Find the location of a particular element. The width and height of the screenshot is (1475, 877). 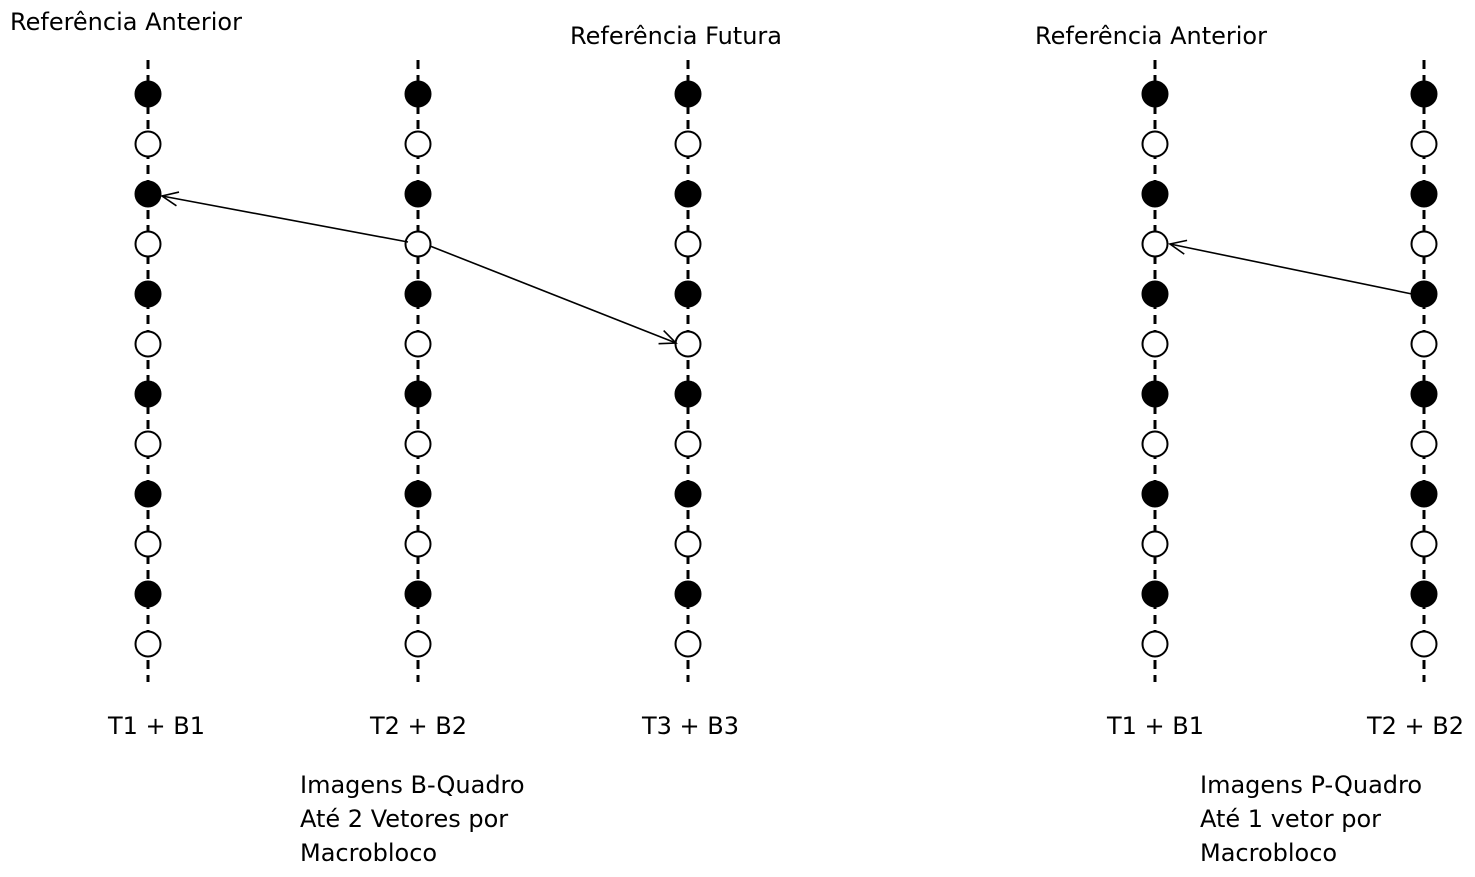

p-col-1-pixel-column is located at coordinates (1155, 371).